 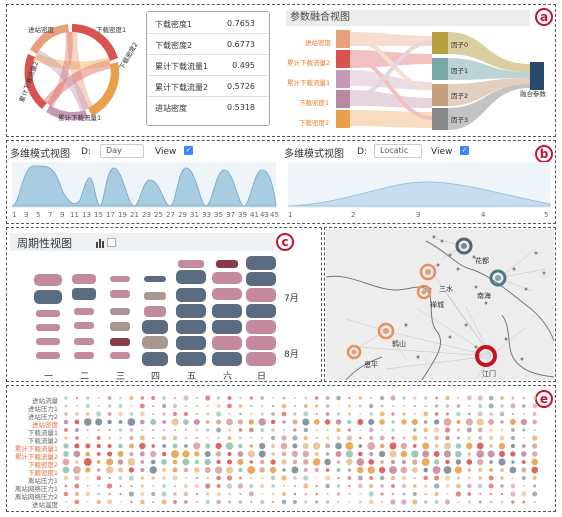 What do you see at coordinates (75, 70) in the screenshot?
I see `chord-diagram` at bounding box center [75, 70].